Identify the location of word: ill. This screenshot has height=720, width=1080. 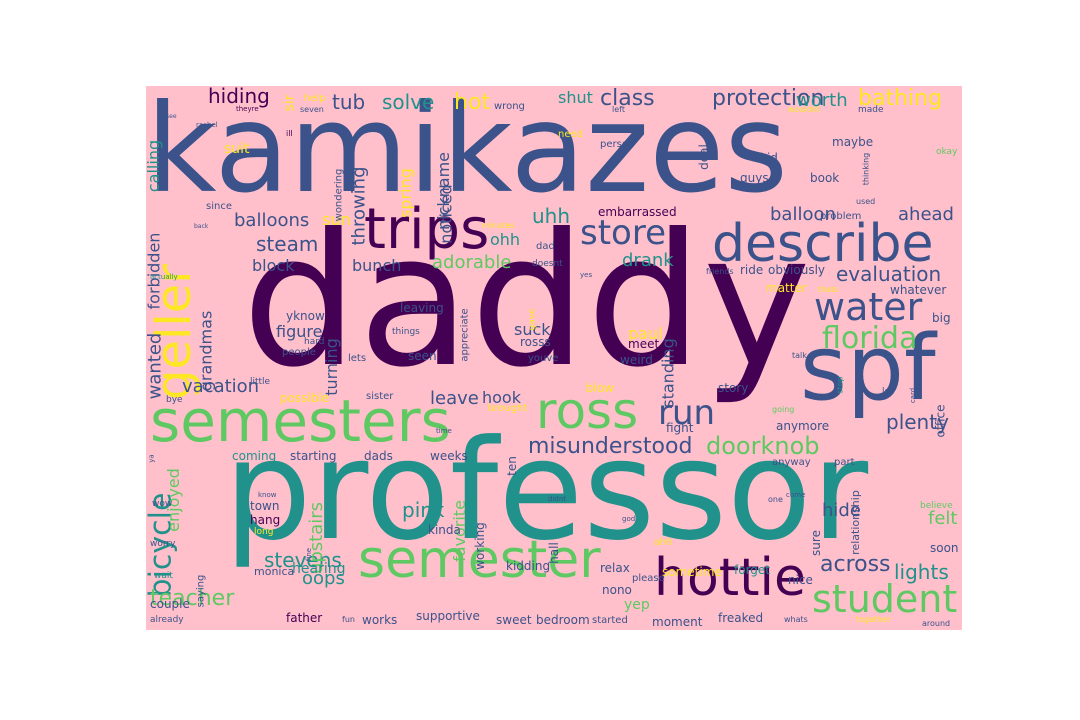
(289, 133).